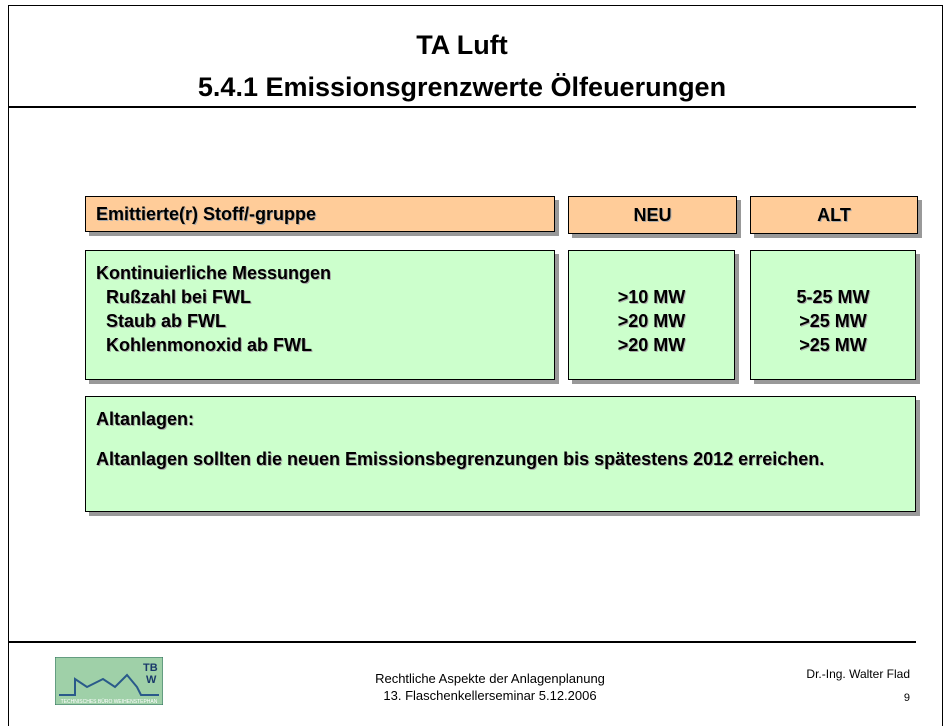  Describe the element at coordinates (166, 321) in the screenshot. I see `row-label: Staub ab FWL` at that location.